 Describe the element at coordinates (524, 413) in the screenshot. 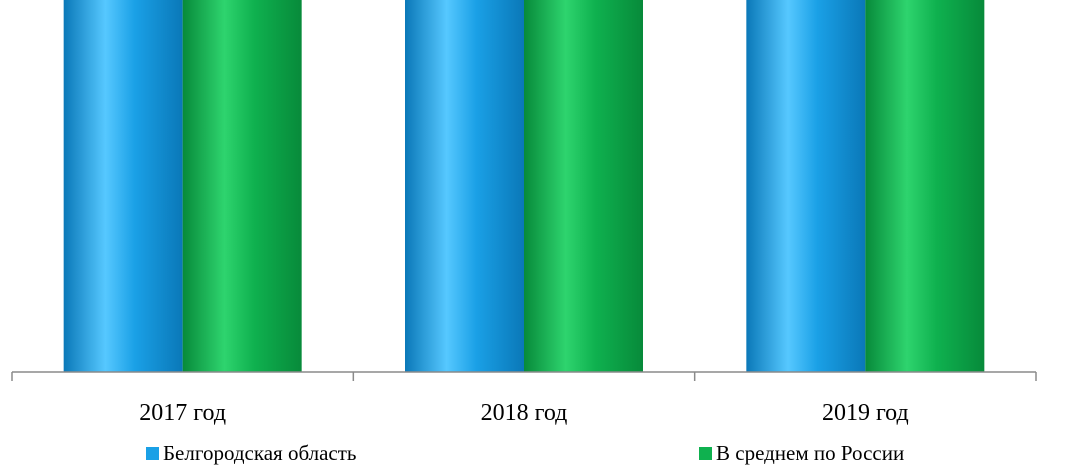

I see `x-tick-label-1: 2018 год` at that location.